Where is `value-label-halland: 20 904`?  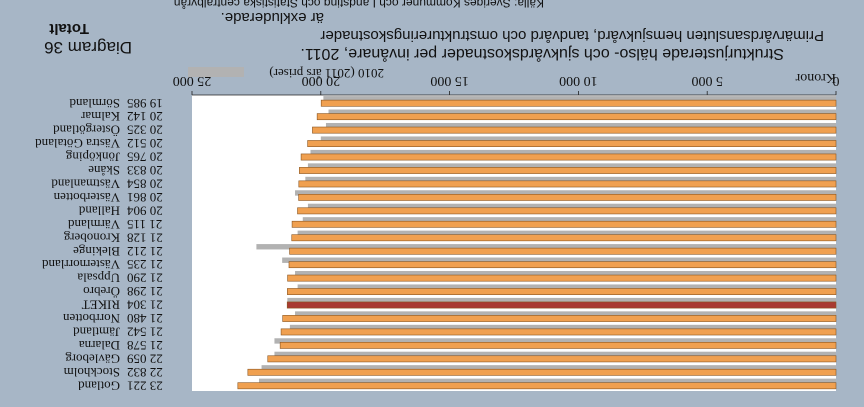 value-label-halland: 20 904 is located at coordinates (145, 210).